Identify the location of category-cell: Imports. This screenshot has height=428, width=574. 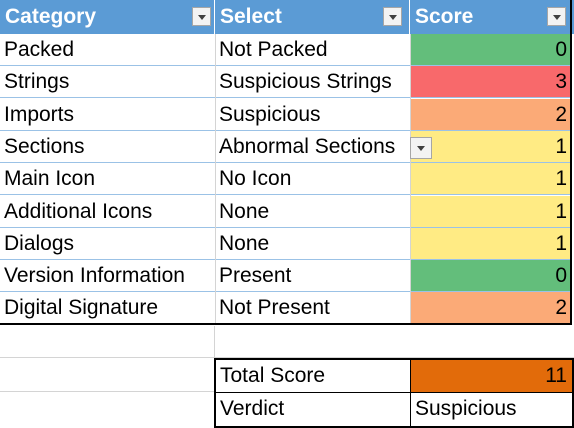
(107, 115).